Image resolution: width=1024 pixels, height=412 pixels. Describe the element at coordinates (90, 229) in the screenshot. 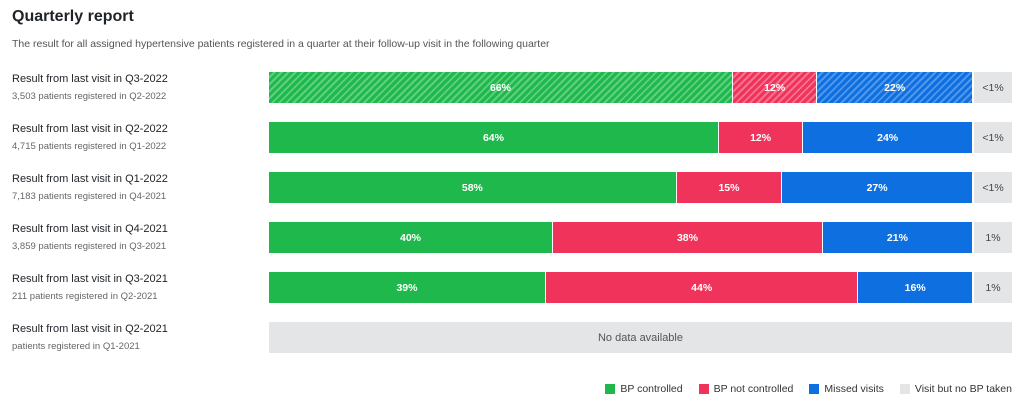

I see `row-label: Result from last visit in Q4-2021` at that location.